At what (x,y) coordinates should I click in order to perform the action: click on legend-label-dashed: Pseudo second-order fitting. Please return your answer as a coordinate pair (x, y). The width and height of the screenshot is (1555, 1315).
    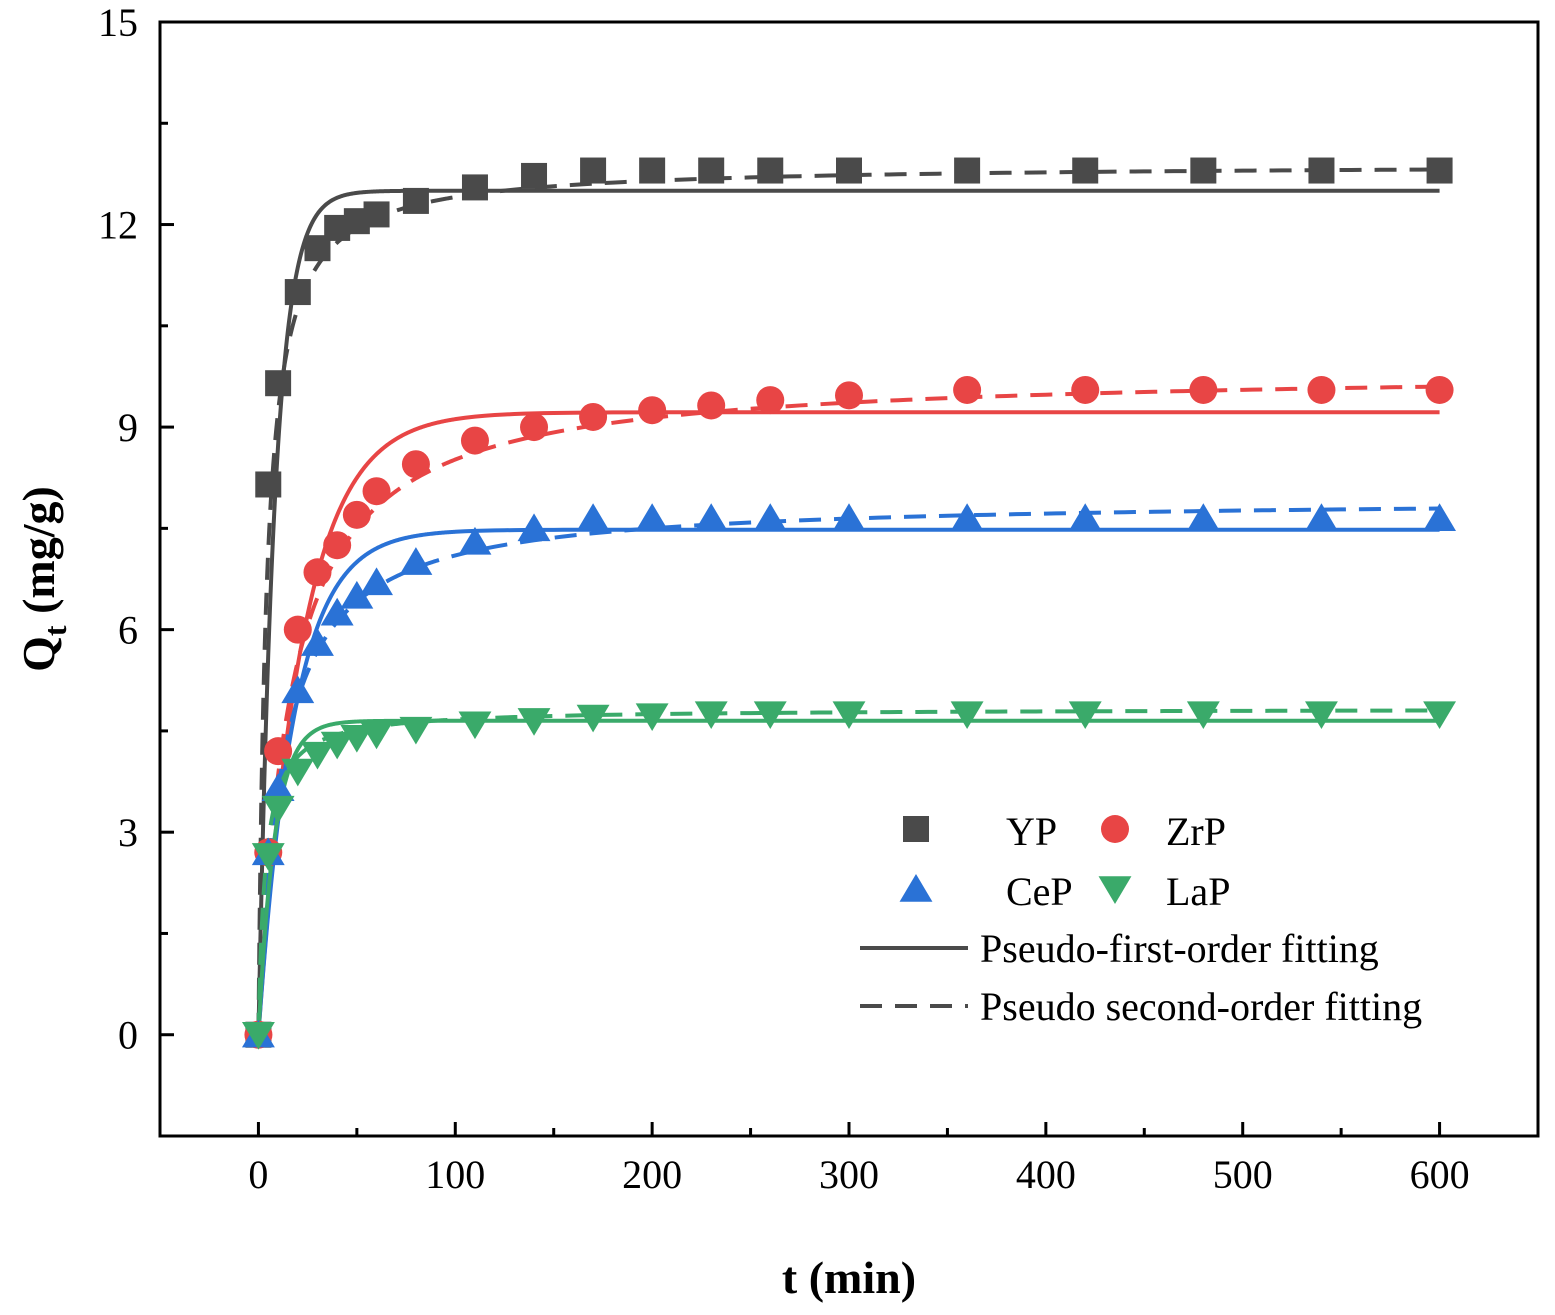
    Looking at the image, I should click on (1201, 1006).